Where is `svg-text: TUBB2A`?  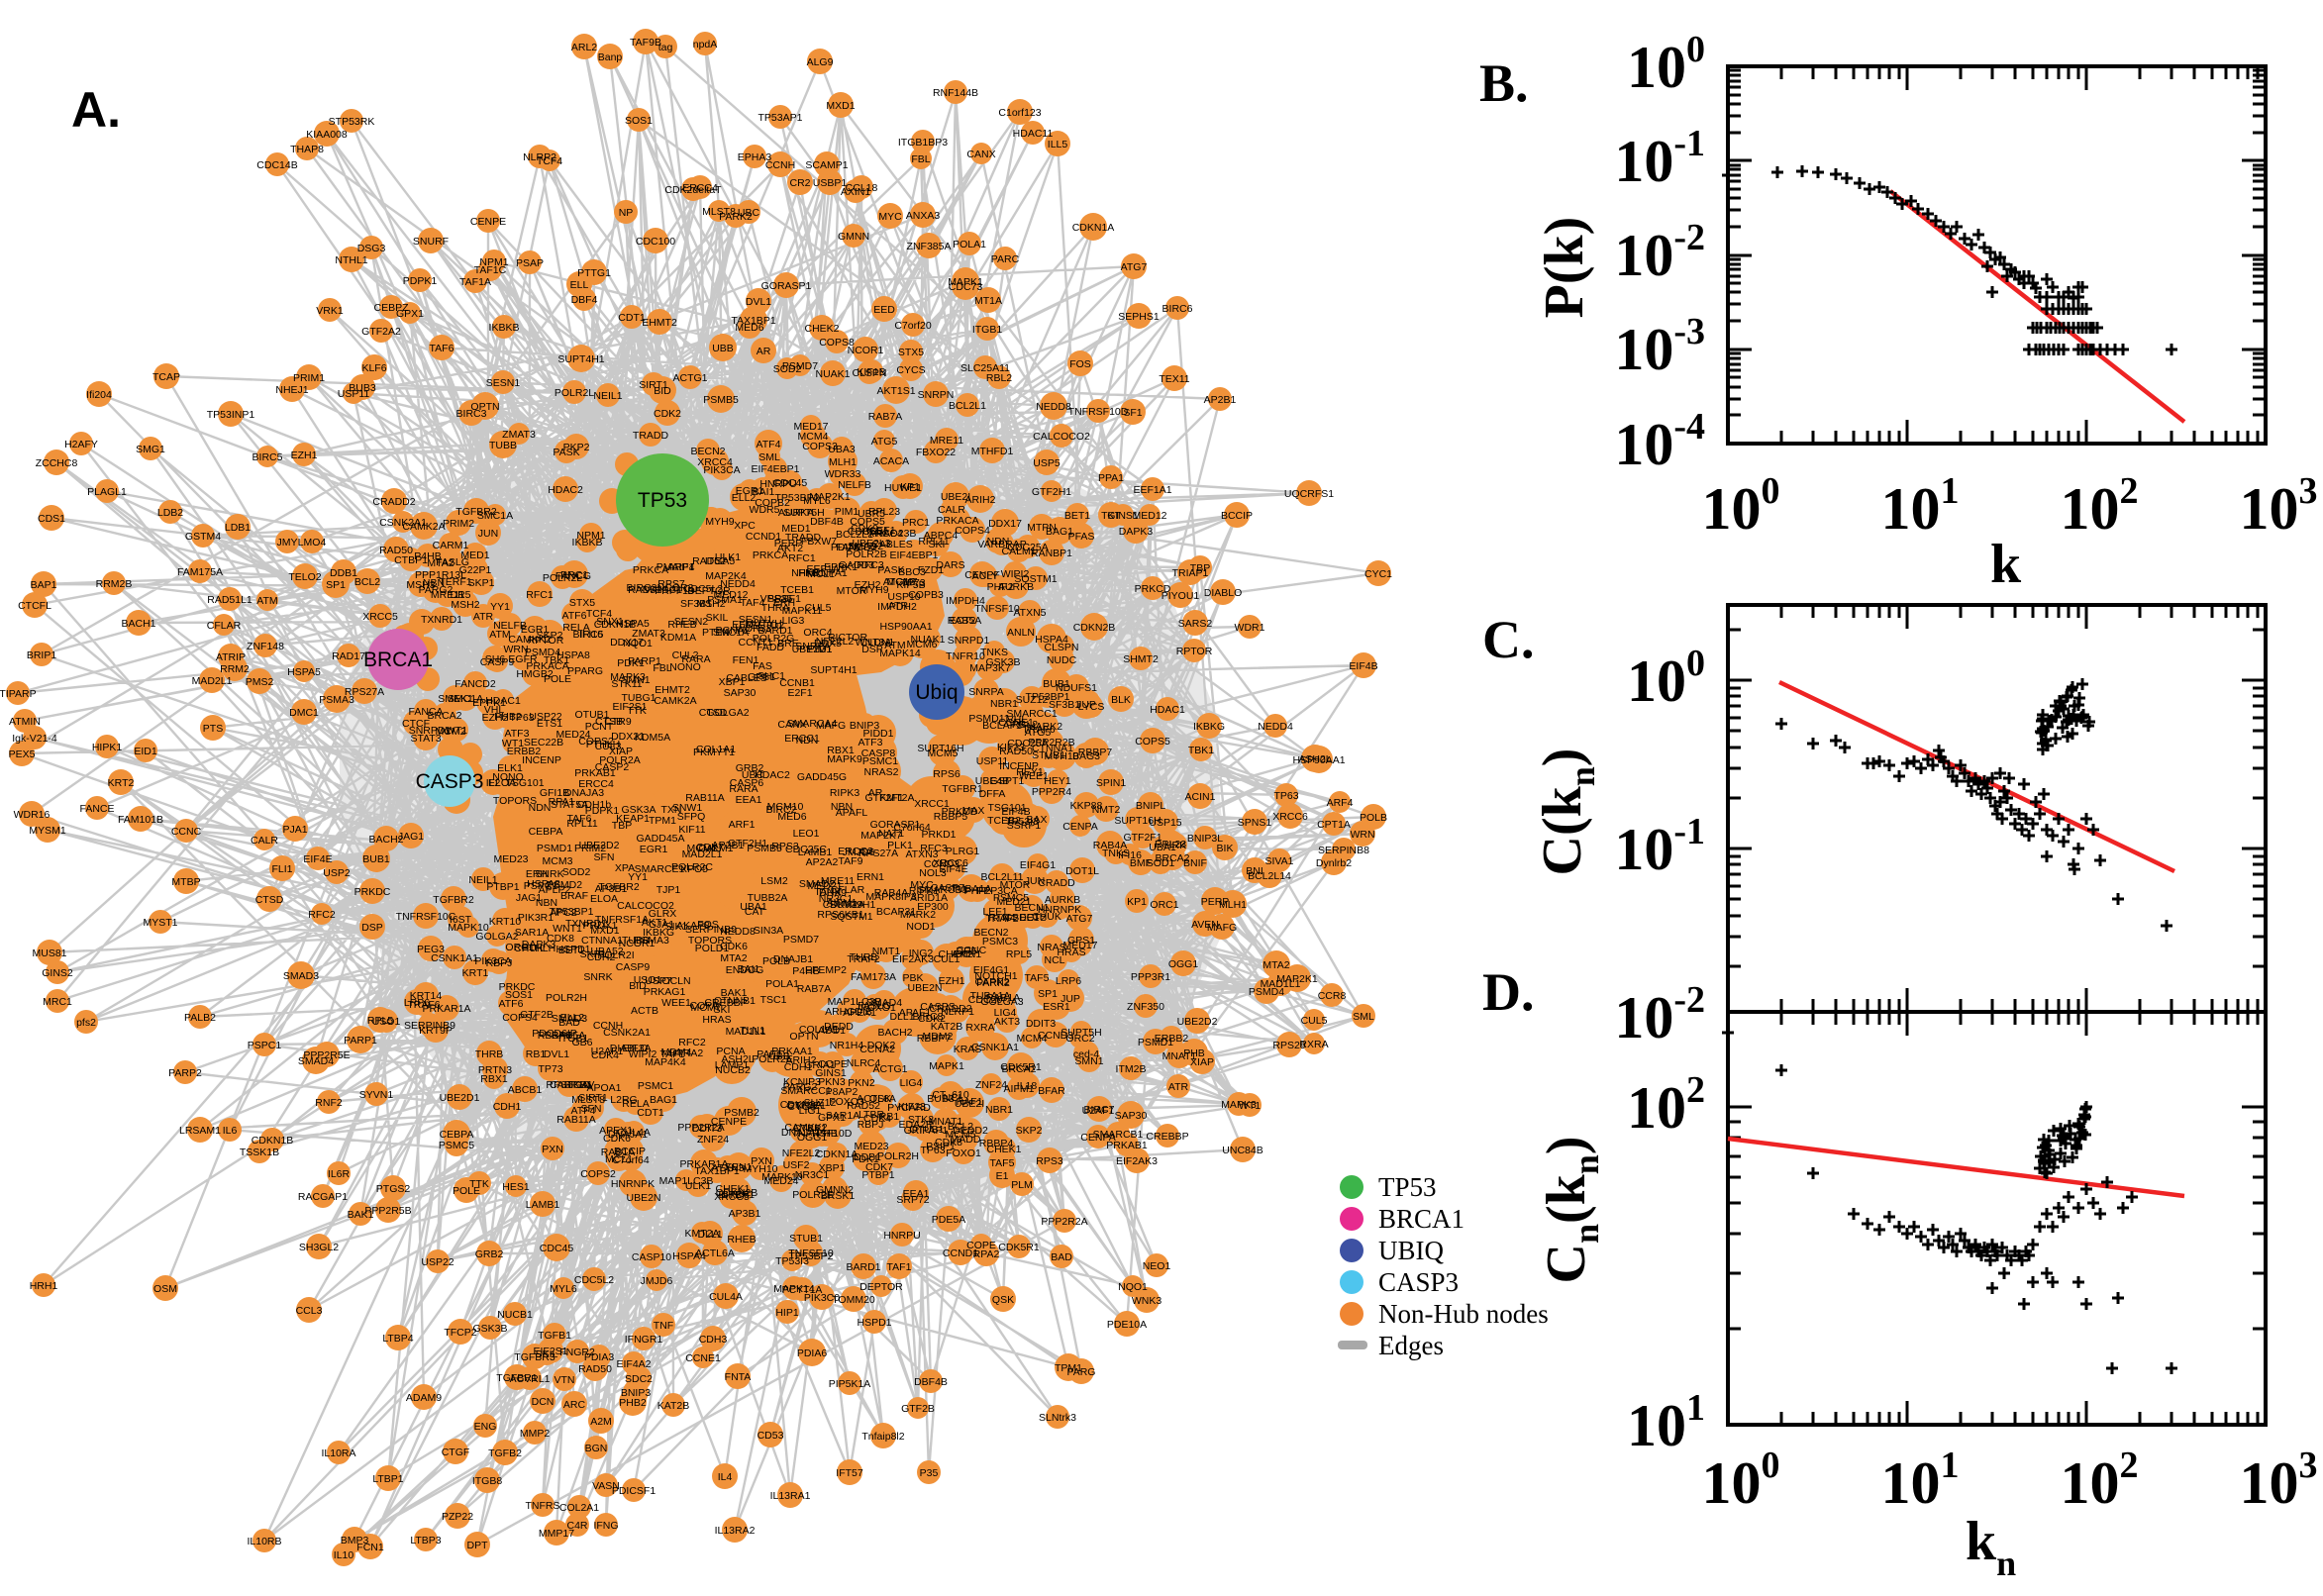
svg-text: TUBB2A is located at coordinates (768, 898).